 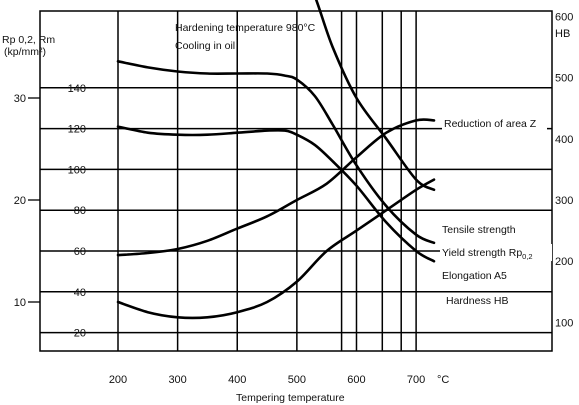 What do you see at coordinates (490, 124) in the screenshot?
I see `legend-reduction-of-area: Reduction of area Z` at bounding box center [490, 124].